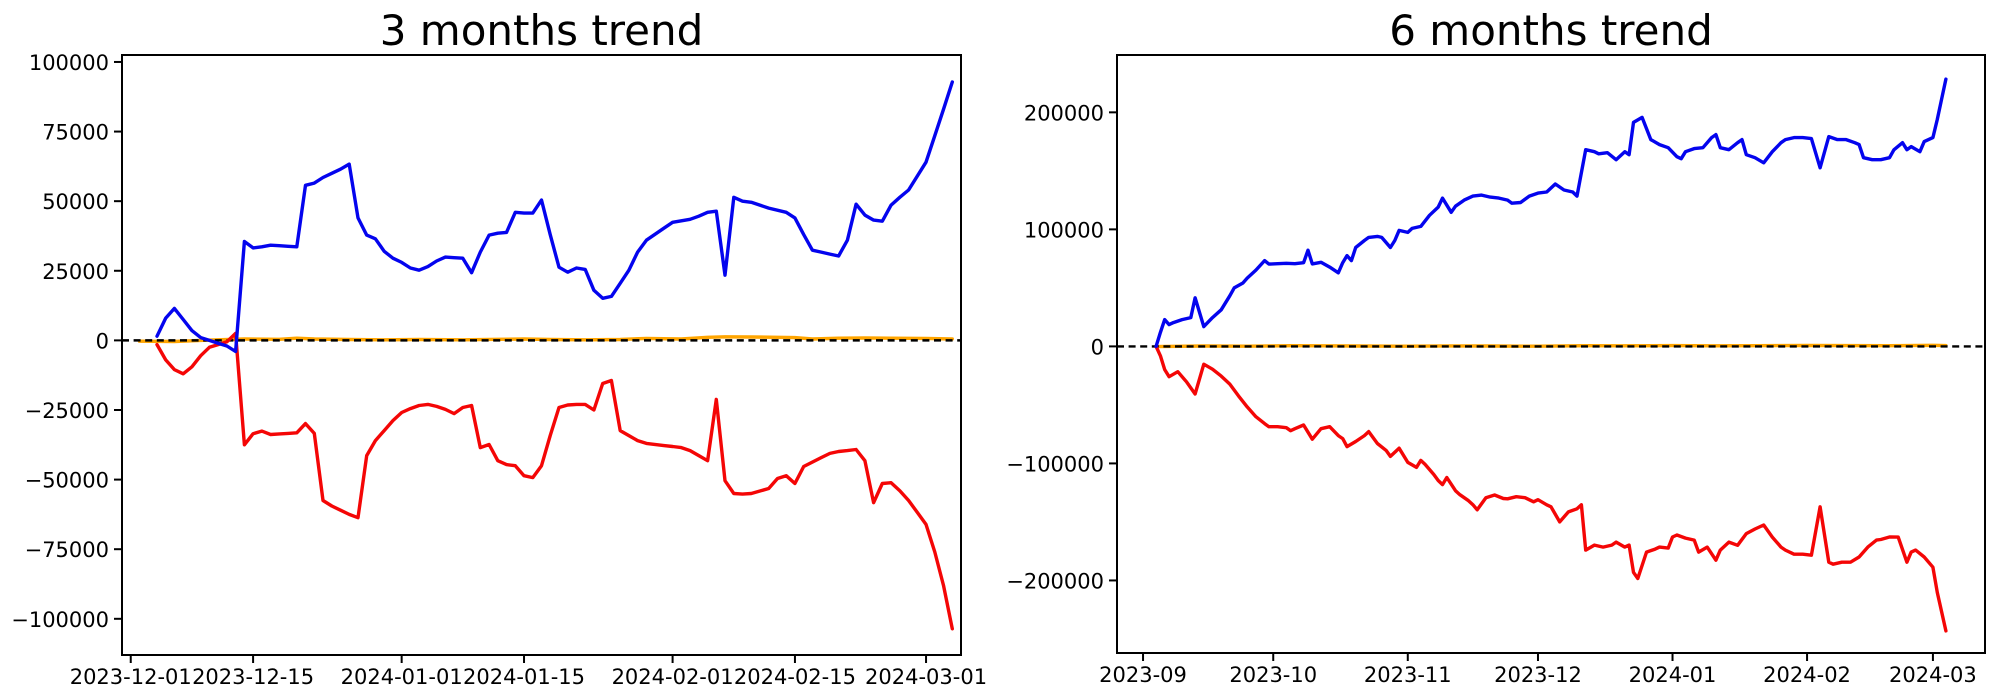  What do you see at coordinates (795, 677) in the screenshot?
I see `x-tick-label: 2024-02-15` at bounding box center [795, 677].